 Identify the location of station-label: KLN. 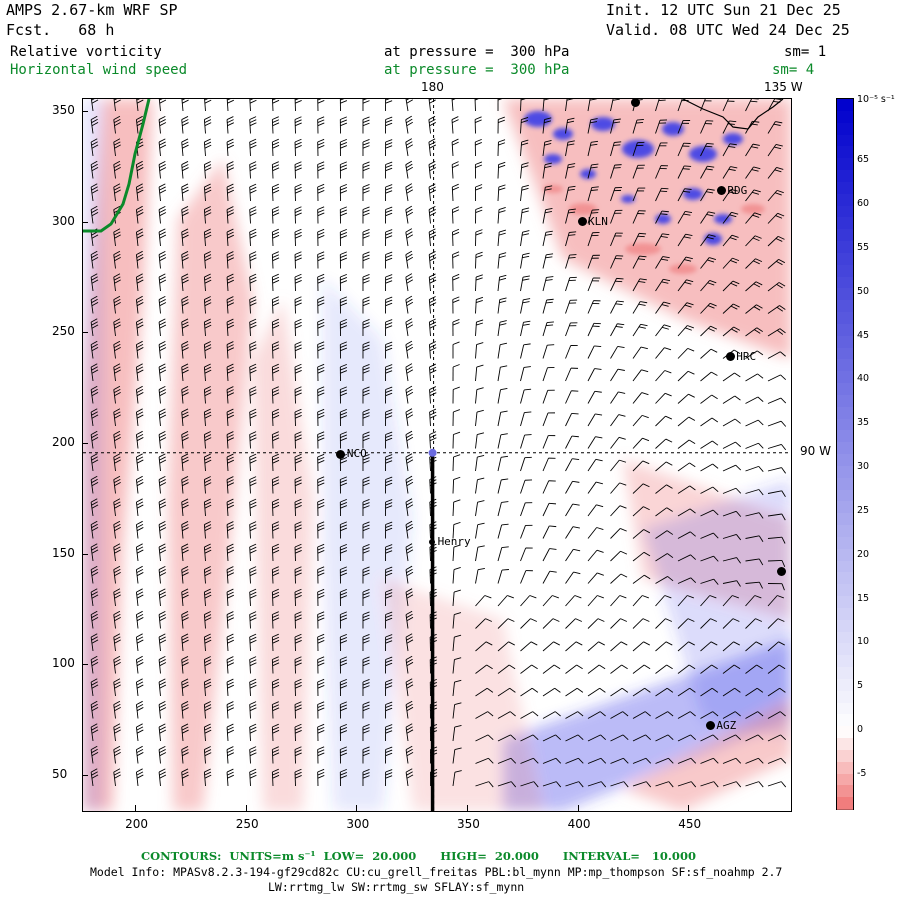
(598, 221).